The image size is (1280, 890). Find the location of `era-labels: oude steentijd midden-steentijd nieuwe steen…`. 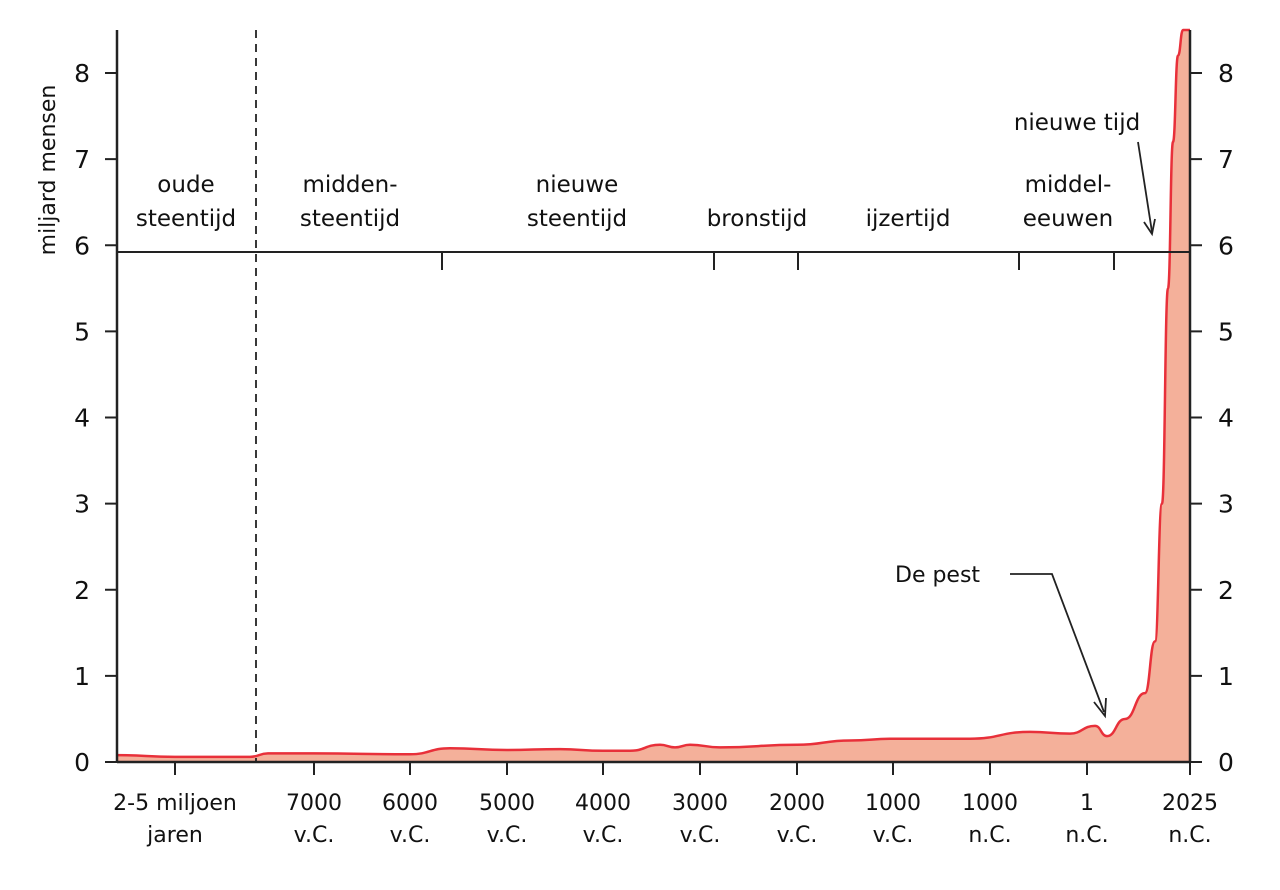

era-labels: oude steentijd midden-steentijd nieuwe steen… is located at coordinates (638, 171).